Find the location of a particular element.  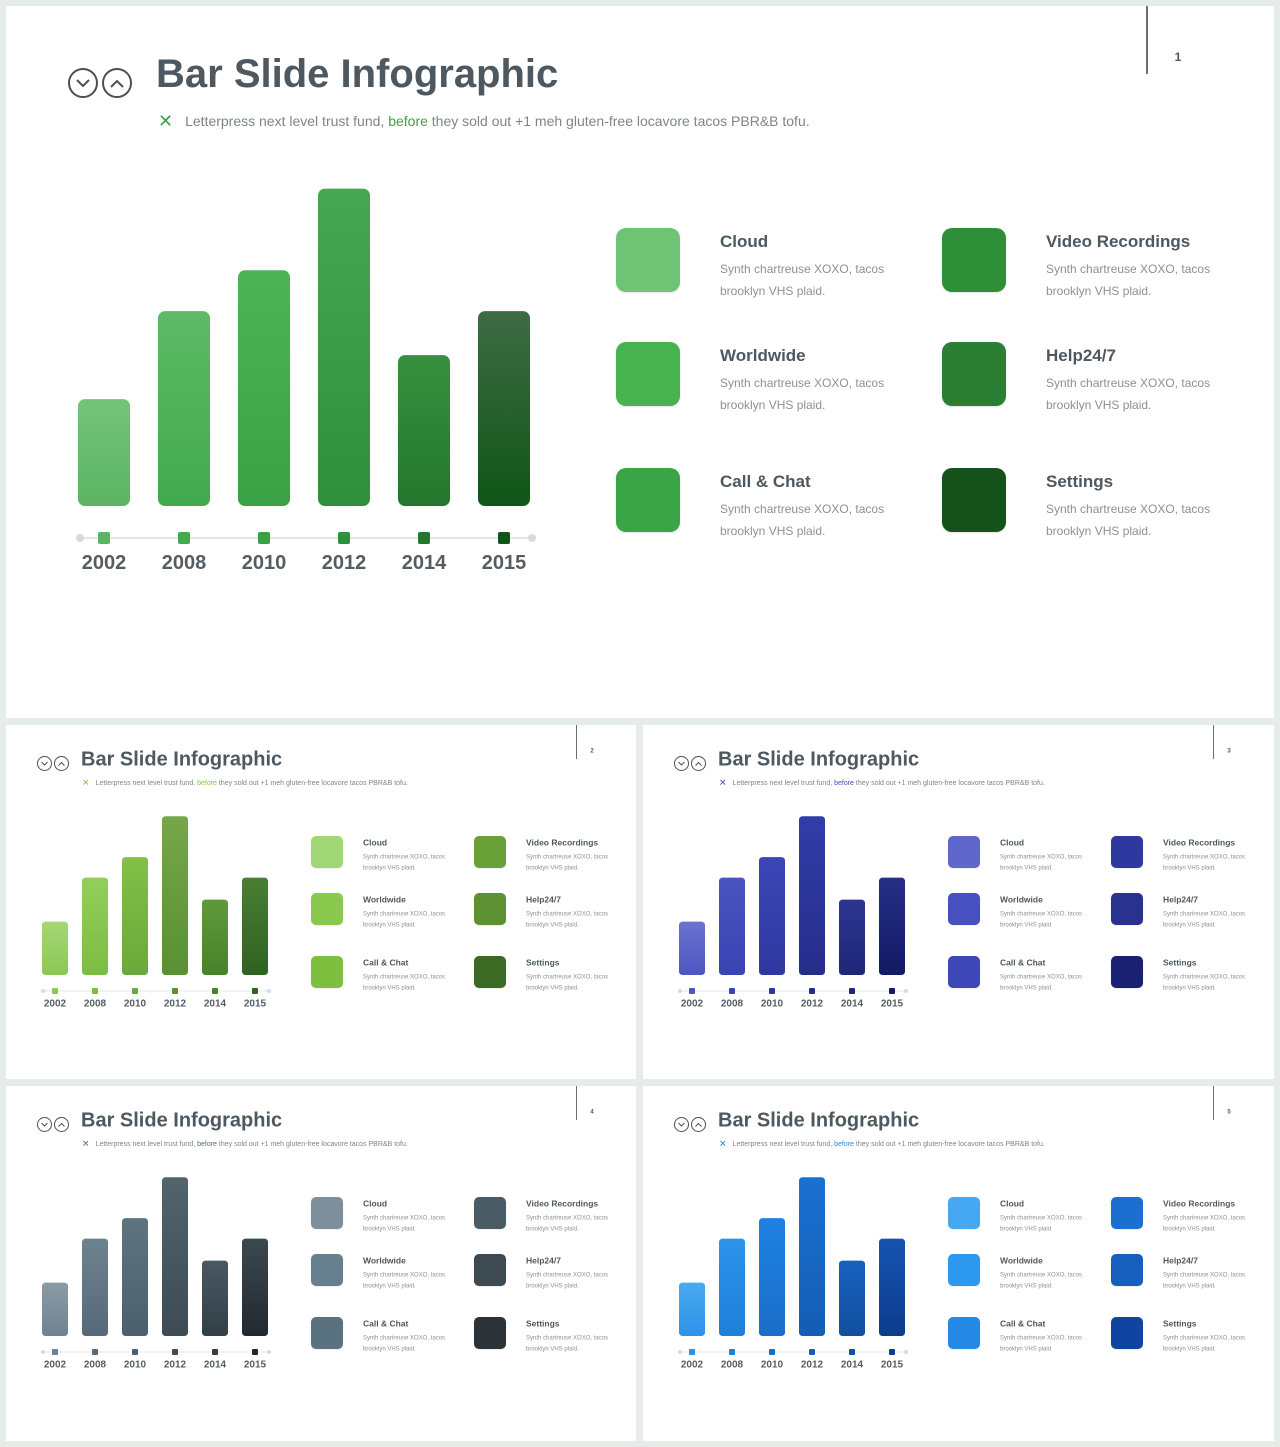

bar-2012 is located at coordinates (175, 1256).